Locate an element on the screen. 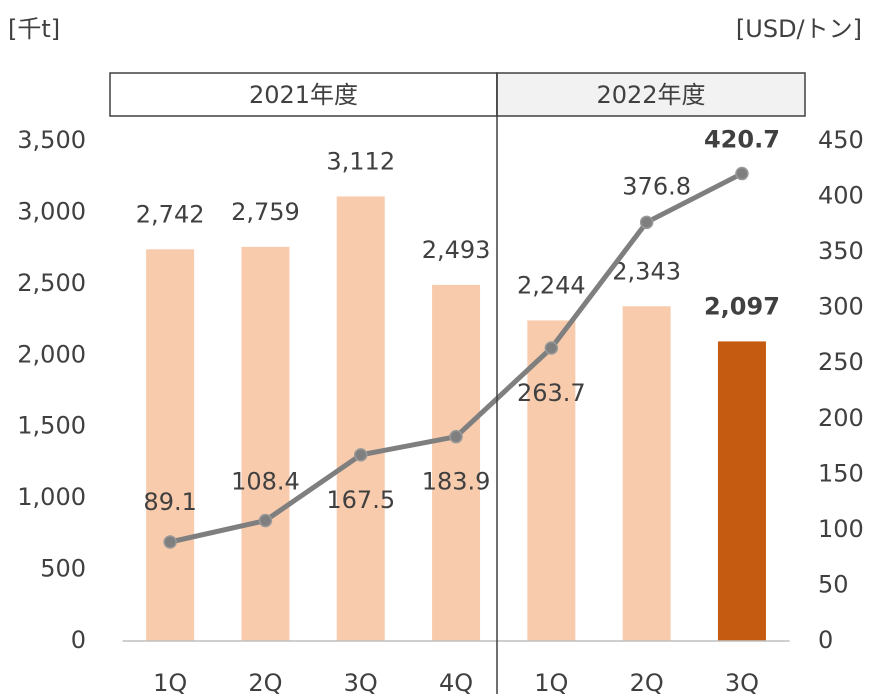  bar-value-label: 2,343 is located at coordinates (646, 271).